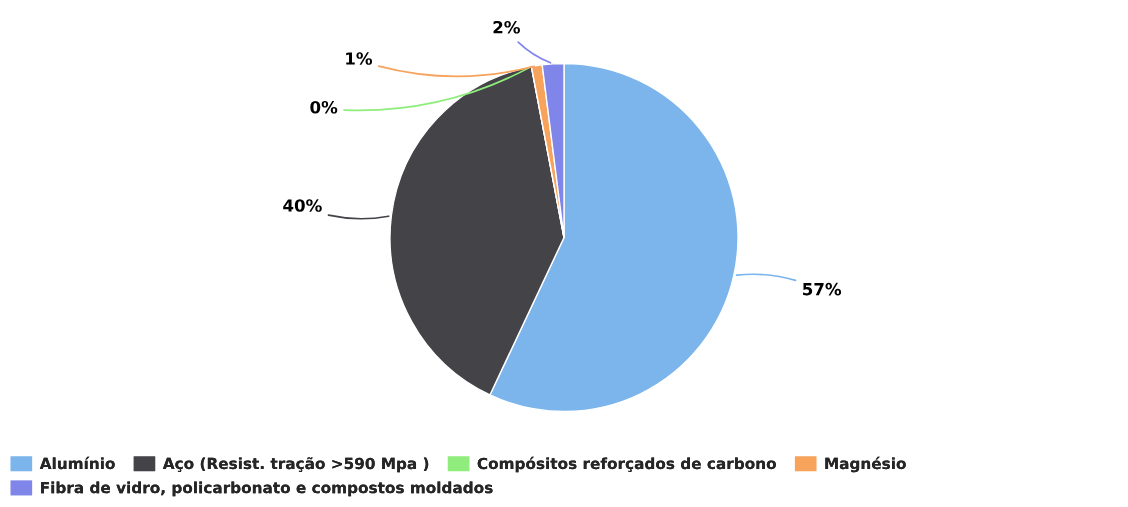  Describe the element at coordinates (865, 464) in the screenshot. I see `legend-label: Magnésio` at that location.